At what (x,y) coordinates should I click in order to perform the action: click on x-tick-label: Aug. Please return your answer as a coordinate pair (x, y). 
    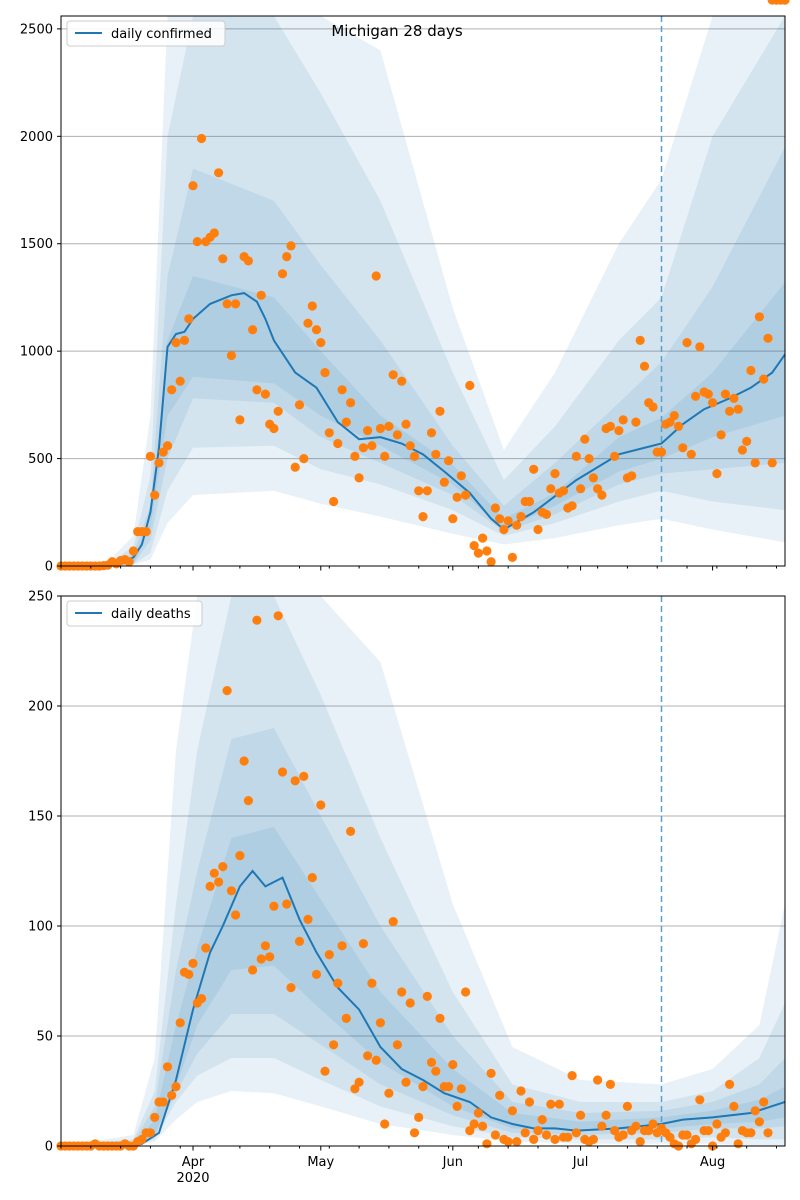
    Looking at the image, I should click on (712, 1162).